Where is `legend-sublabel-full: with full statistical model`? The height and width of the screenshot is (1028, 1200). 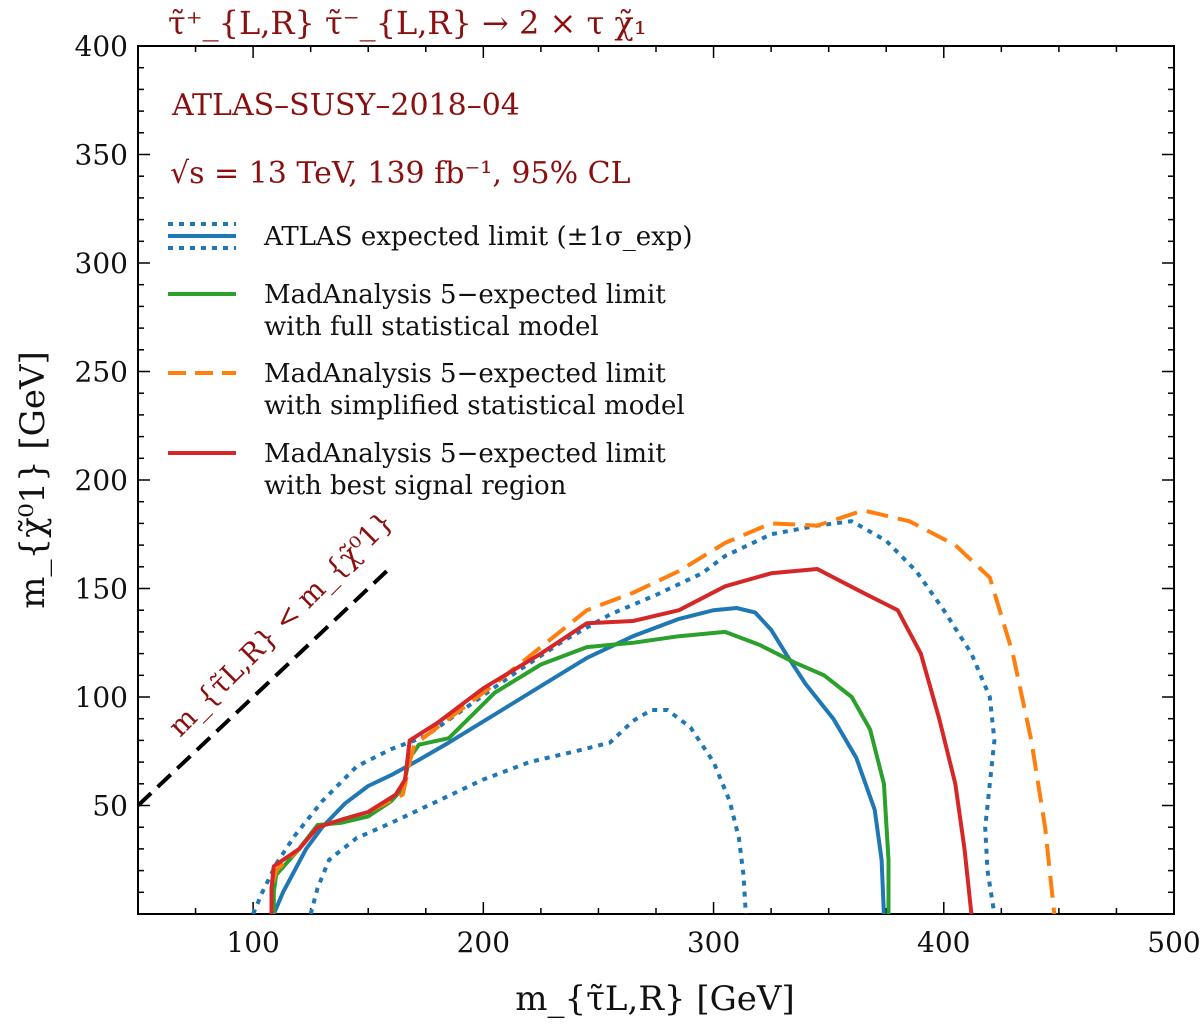 legend-sublabel-full: with full statistical model is located at coordinates (431, 327).